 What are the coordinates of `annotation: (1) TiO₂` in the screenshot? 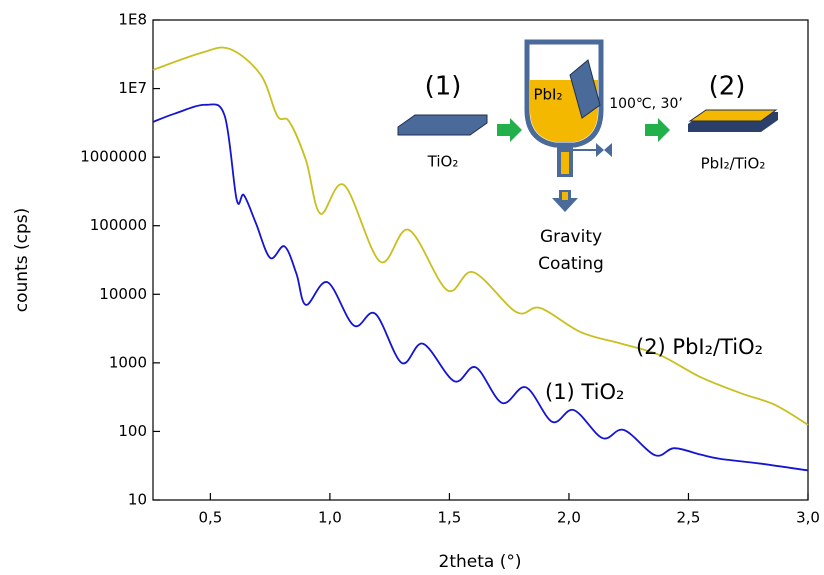 It's located at (584, 392).